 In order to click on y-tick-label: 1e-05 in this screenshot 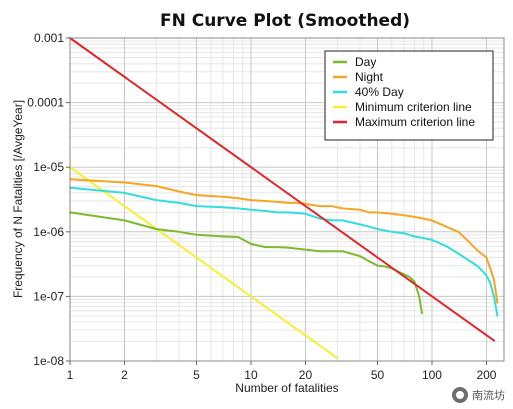, I will do `click(48, 167)`.